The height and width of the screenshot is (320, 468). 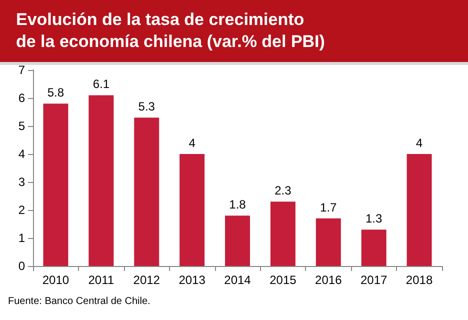 I want to click on x-tick-label: 2010, so click(x=56, y=280).